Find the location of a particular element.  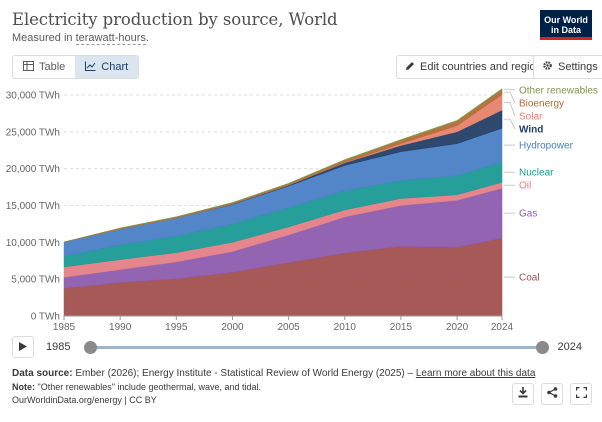

x-tick-label: 2024 is located at coordinates (502, 327).